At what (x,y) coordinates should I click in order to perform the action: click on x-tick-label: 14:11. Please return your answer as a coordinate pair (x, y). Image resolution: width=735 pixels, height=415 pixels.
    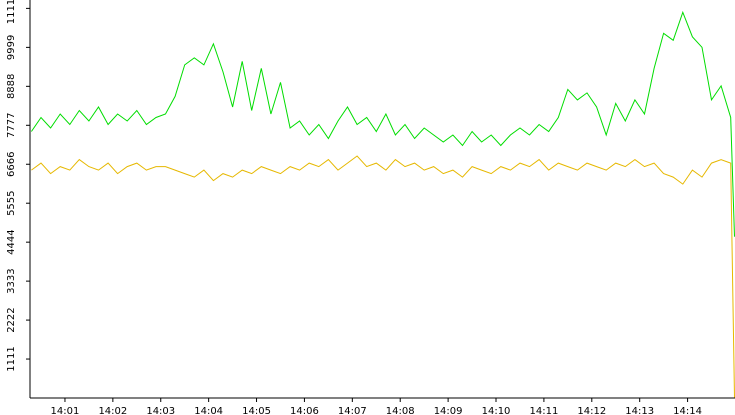
    Looking at the image, I should click on (543, 410).